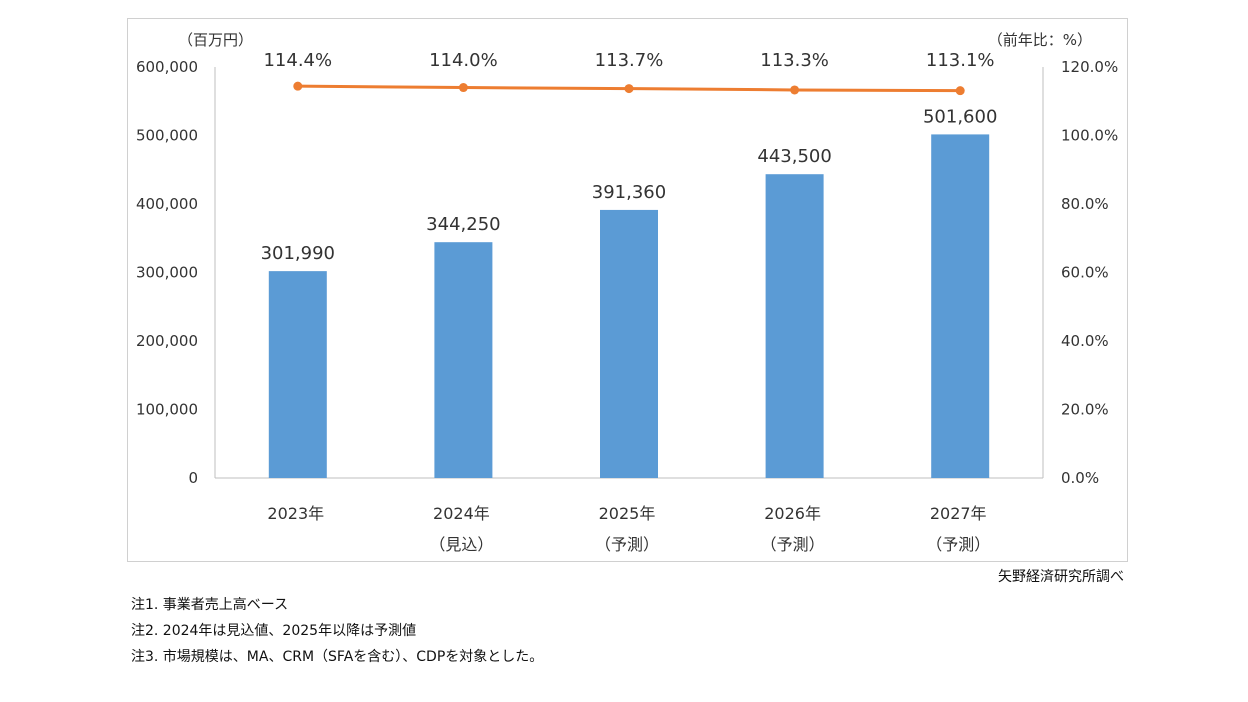 The image size is (1248, 702). What do you see at coordinates (210, 605) in the screenshot?
I see `note-1: 注1. 事業者売上高ベース` at bounding box center [210, 605].